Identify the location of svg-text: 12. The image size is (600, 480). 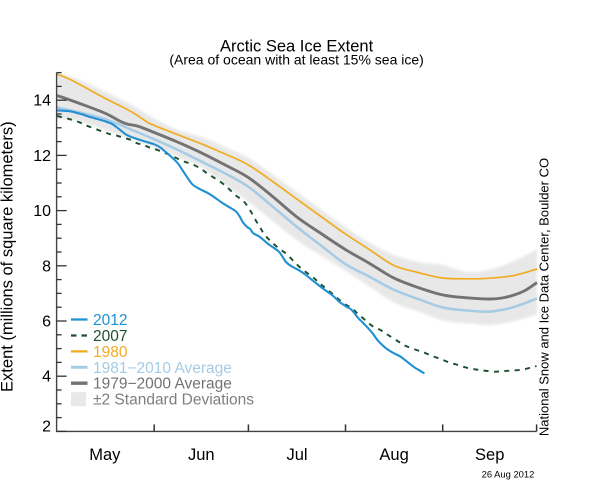
(42, 156).